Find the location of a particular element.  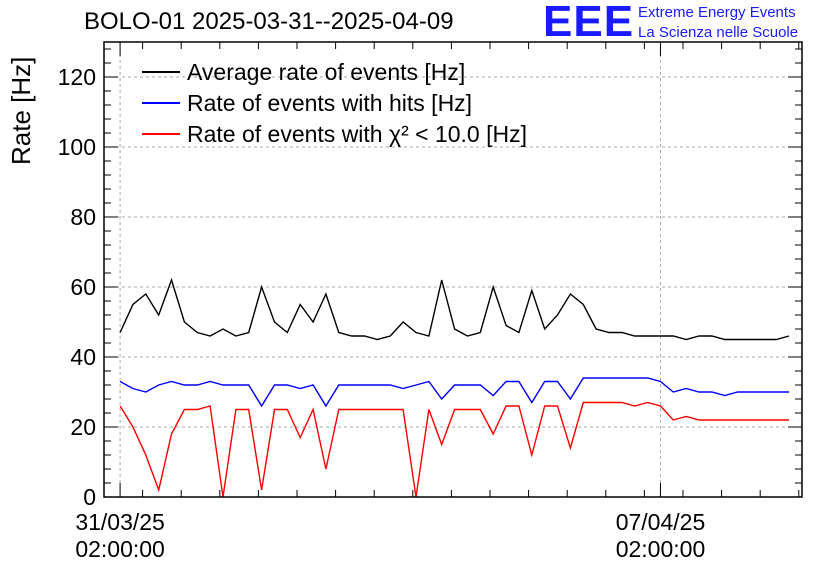

legend-label-0: Average rate of events [Hz] is located at coordinates (326, 72).